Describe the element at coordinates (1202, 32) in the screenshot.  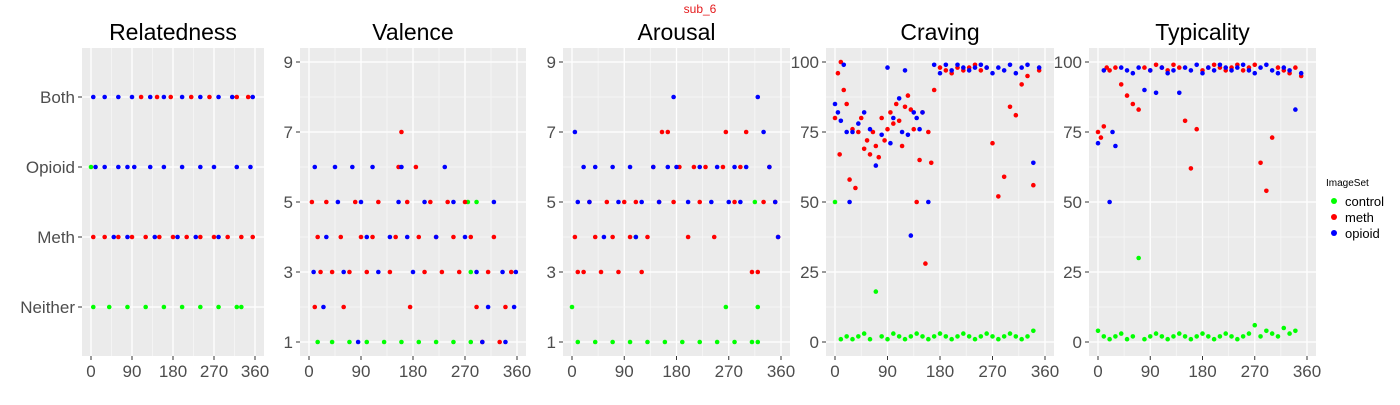
I see `panel-title: Typicality` at that location.